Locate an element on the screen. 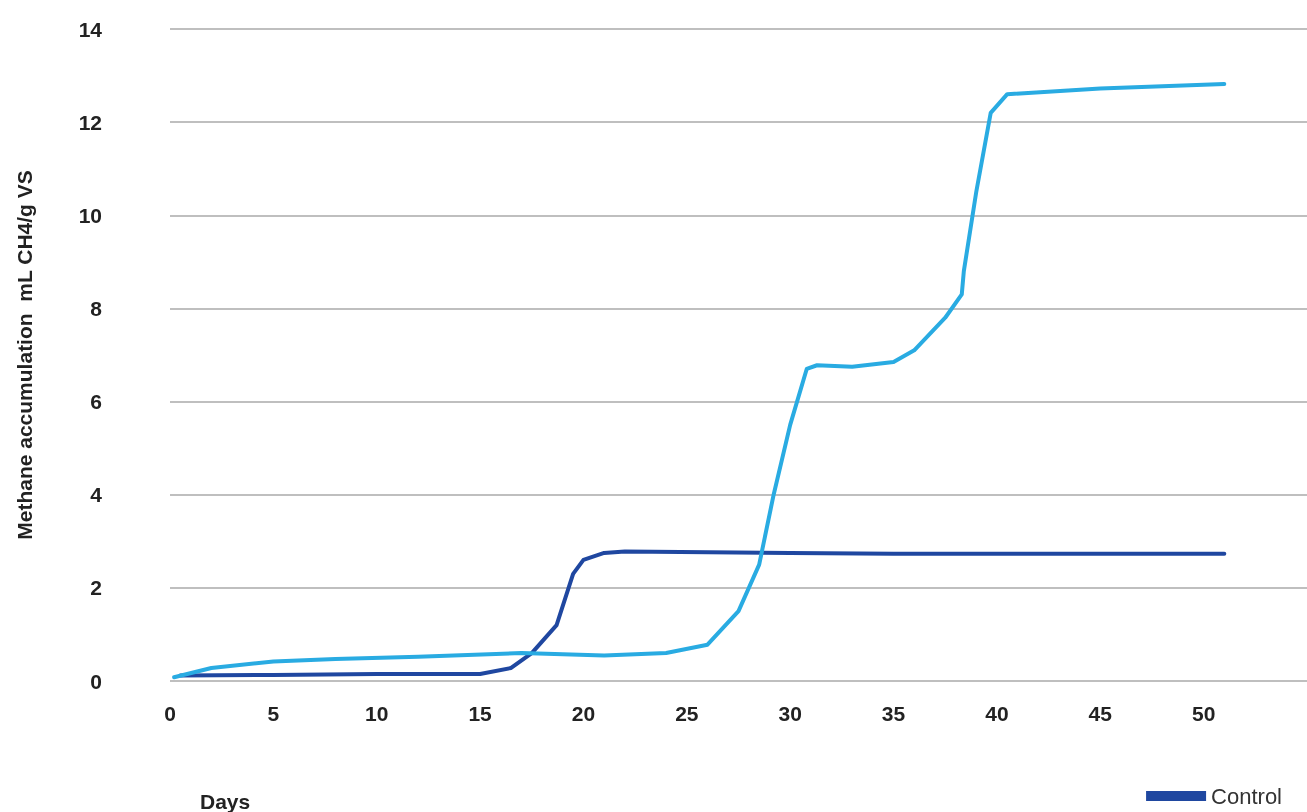 The image size is (1307, 812). y-tick-label: 0 is located at coordinates (96, 681).